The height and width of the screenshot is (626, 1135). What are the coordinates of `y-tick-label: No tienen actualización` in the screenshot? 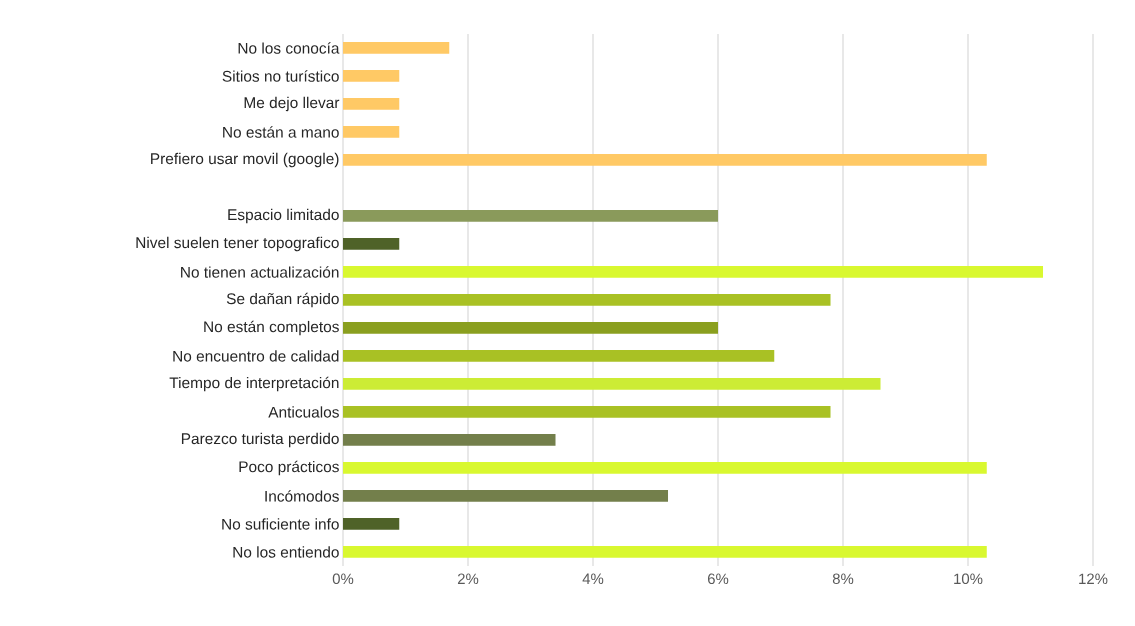 It's located at (260, 272).